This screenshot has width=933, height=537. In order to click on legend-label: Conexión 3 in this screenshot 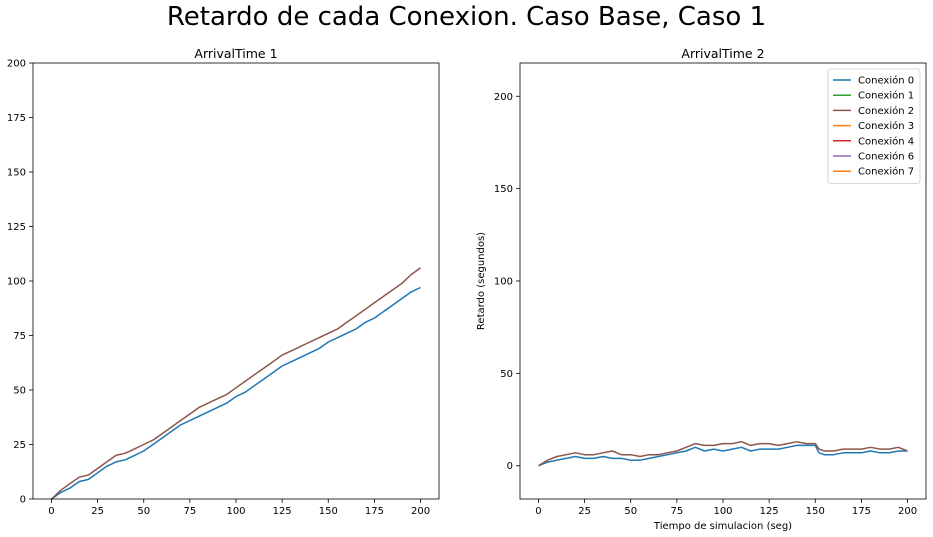, I will do `click(886, 126)`.